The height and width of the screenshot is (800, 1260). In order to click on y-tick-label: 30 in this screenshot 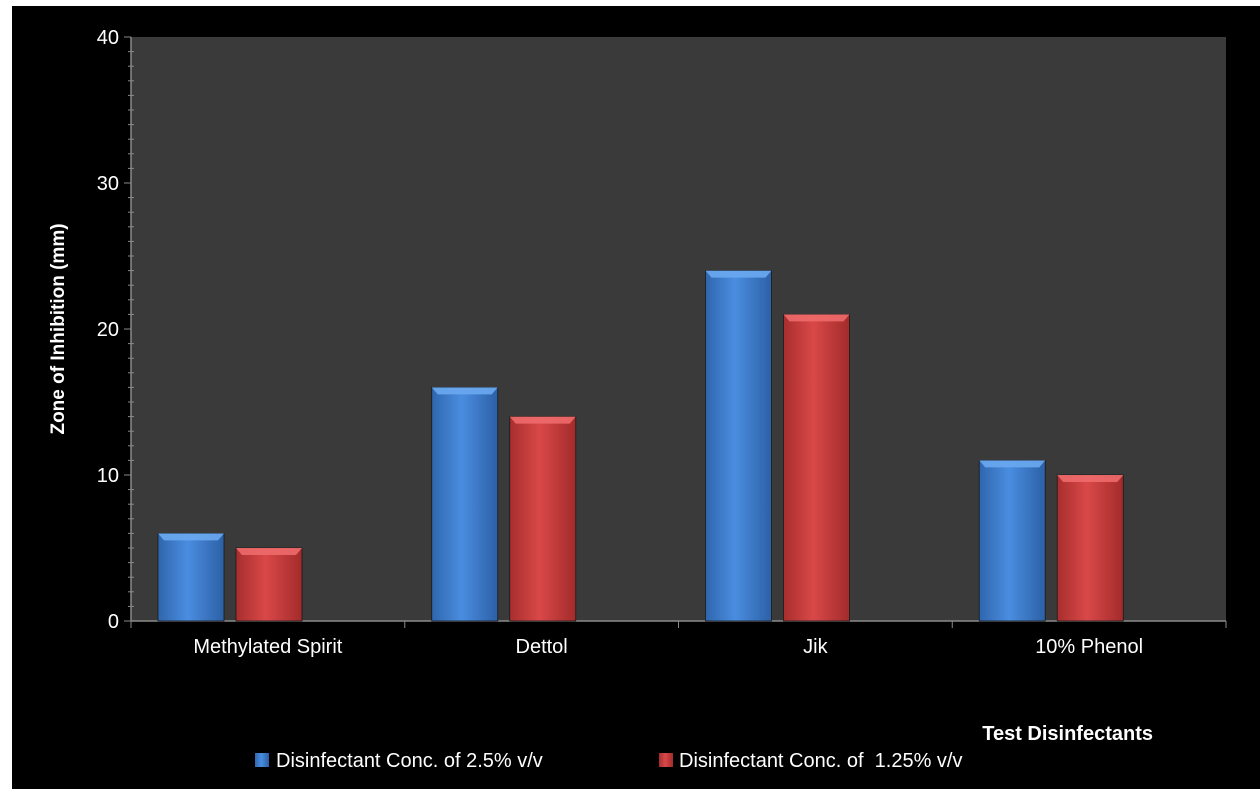, I will do `click(108, 184)`.